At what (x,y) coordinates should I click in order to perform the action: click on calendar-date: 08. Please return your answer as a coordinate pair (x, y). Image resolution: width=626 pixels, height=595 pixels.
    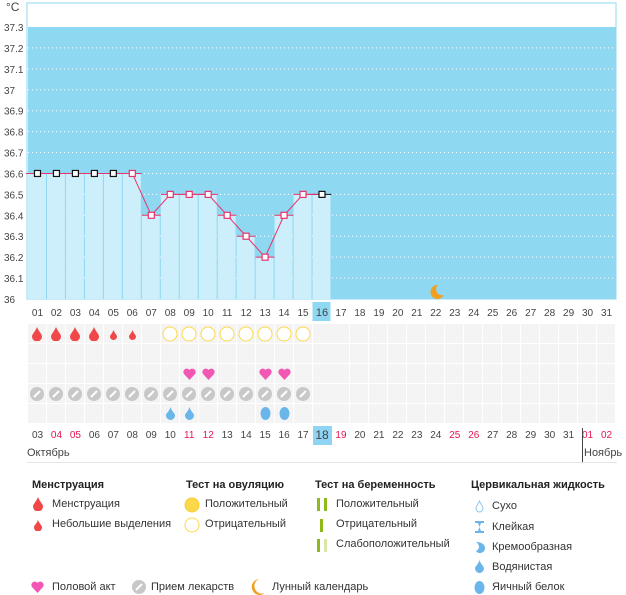
    Looking at the image, I should click on (132, 435).